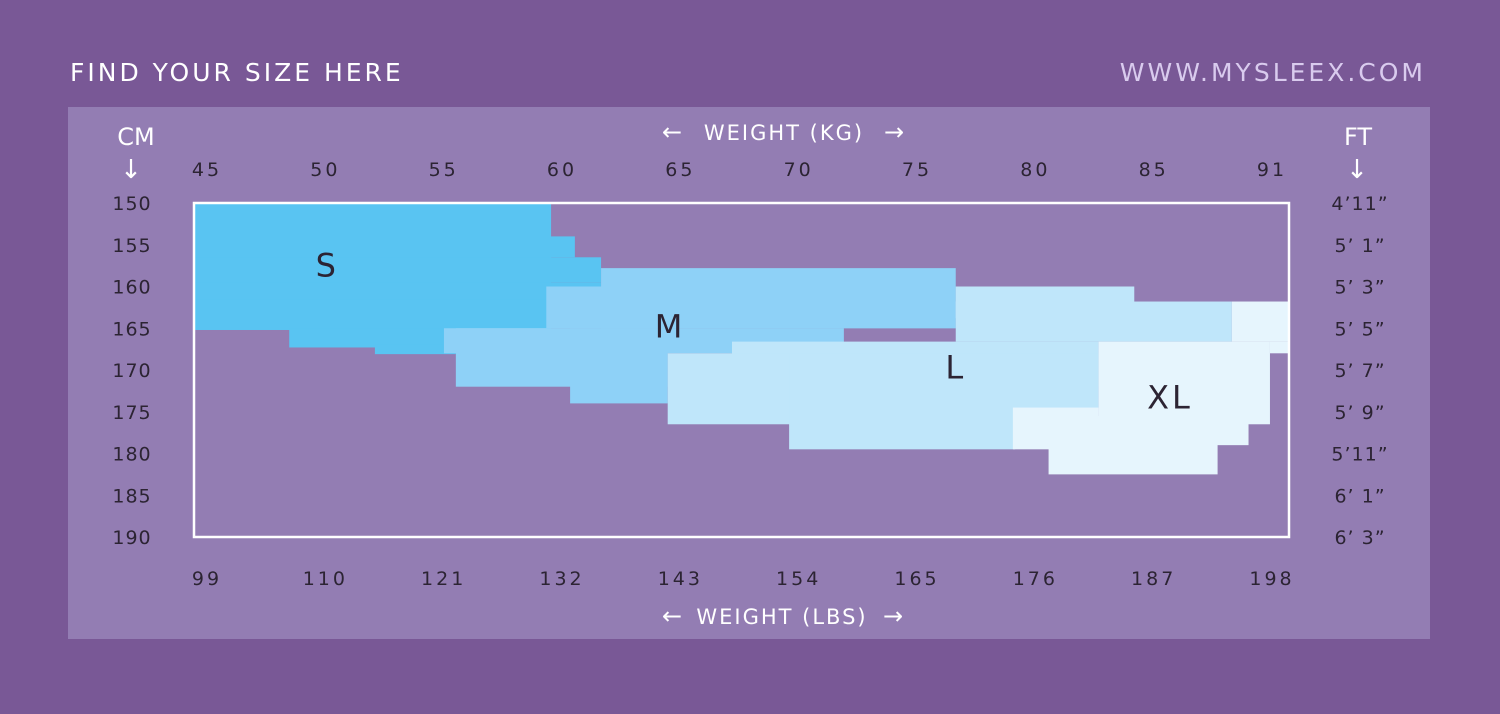  I want to click on lbs-tick-label: 99, so click(207, 579).